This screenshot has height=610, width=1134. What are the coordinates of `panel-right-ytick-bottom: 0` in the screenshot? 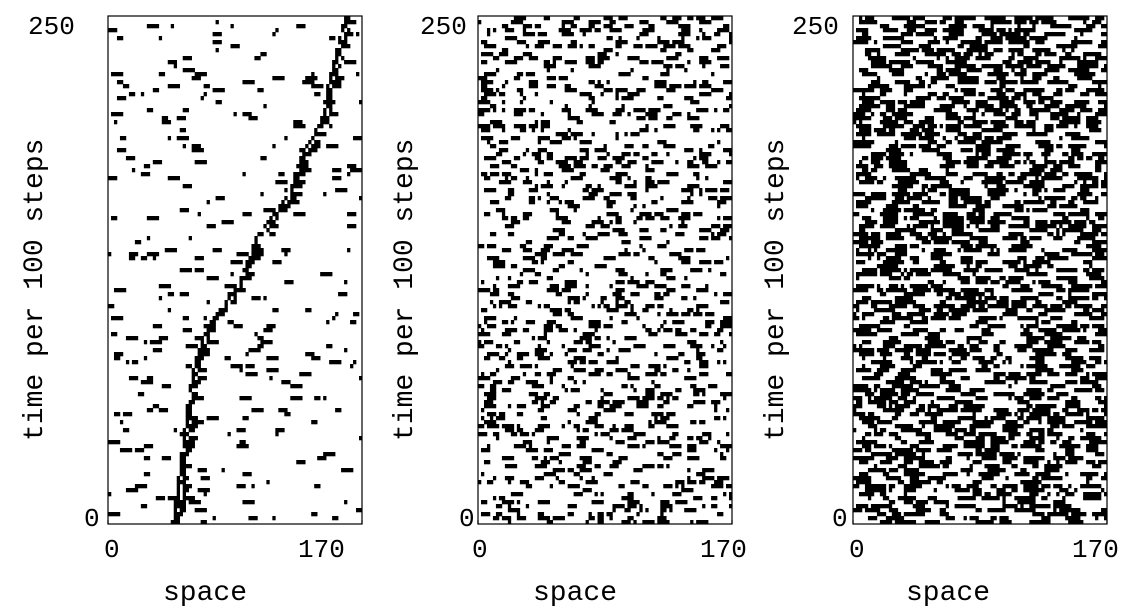 It's located at (840, 519).